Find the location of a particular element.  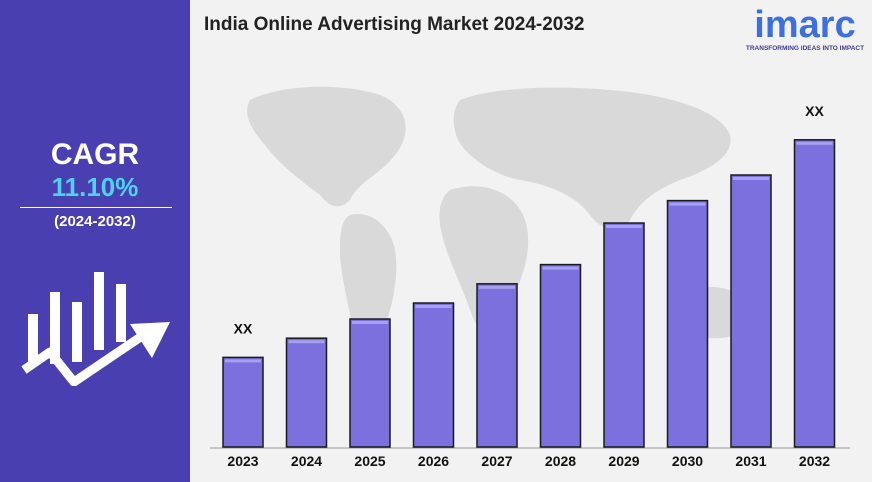

brand-name: imarc is located at coordinates (805, 25).